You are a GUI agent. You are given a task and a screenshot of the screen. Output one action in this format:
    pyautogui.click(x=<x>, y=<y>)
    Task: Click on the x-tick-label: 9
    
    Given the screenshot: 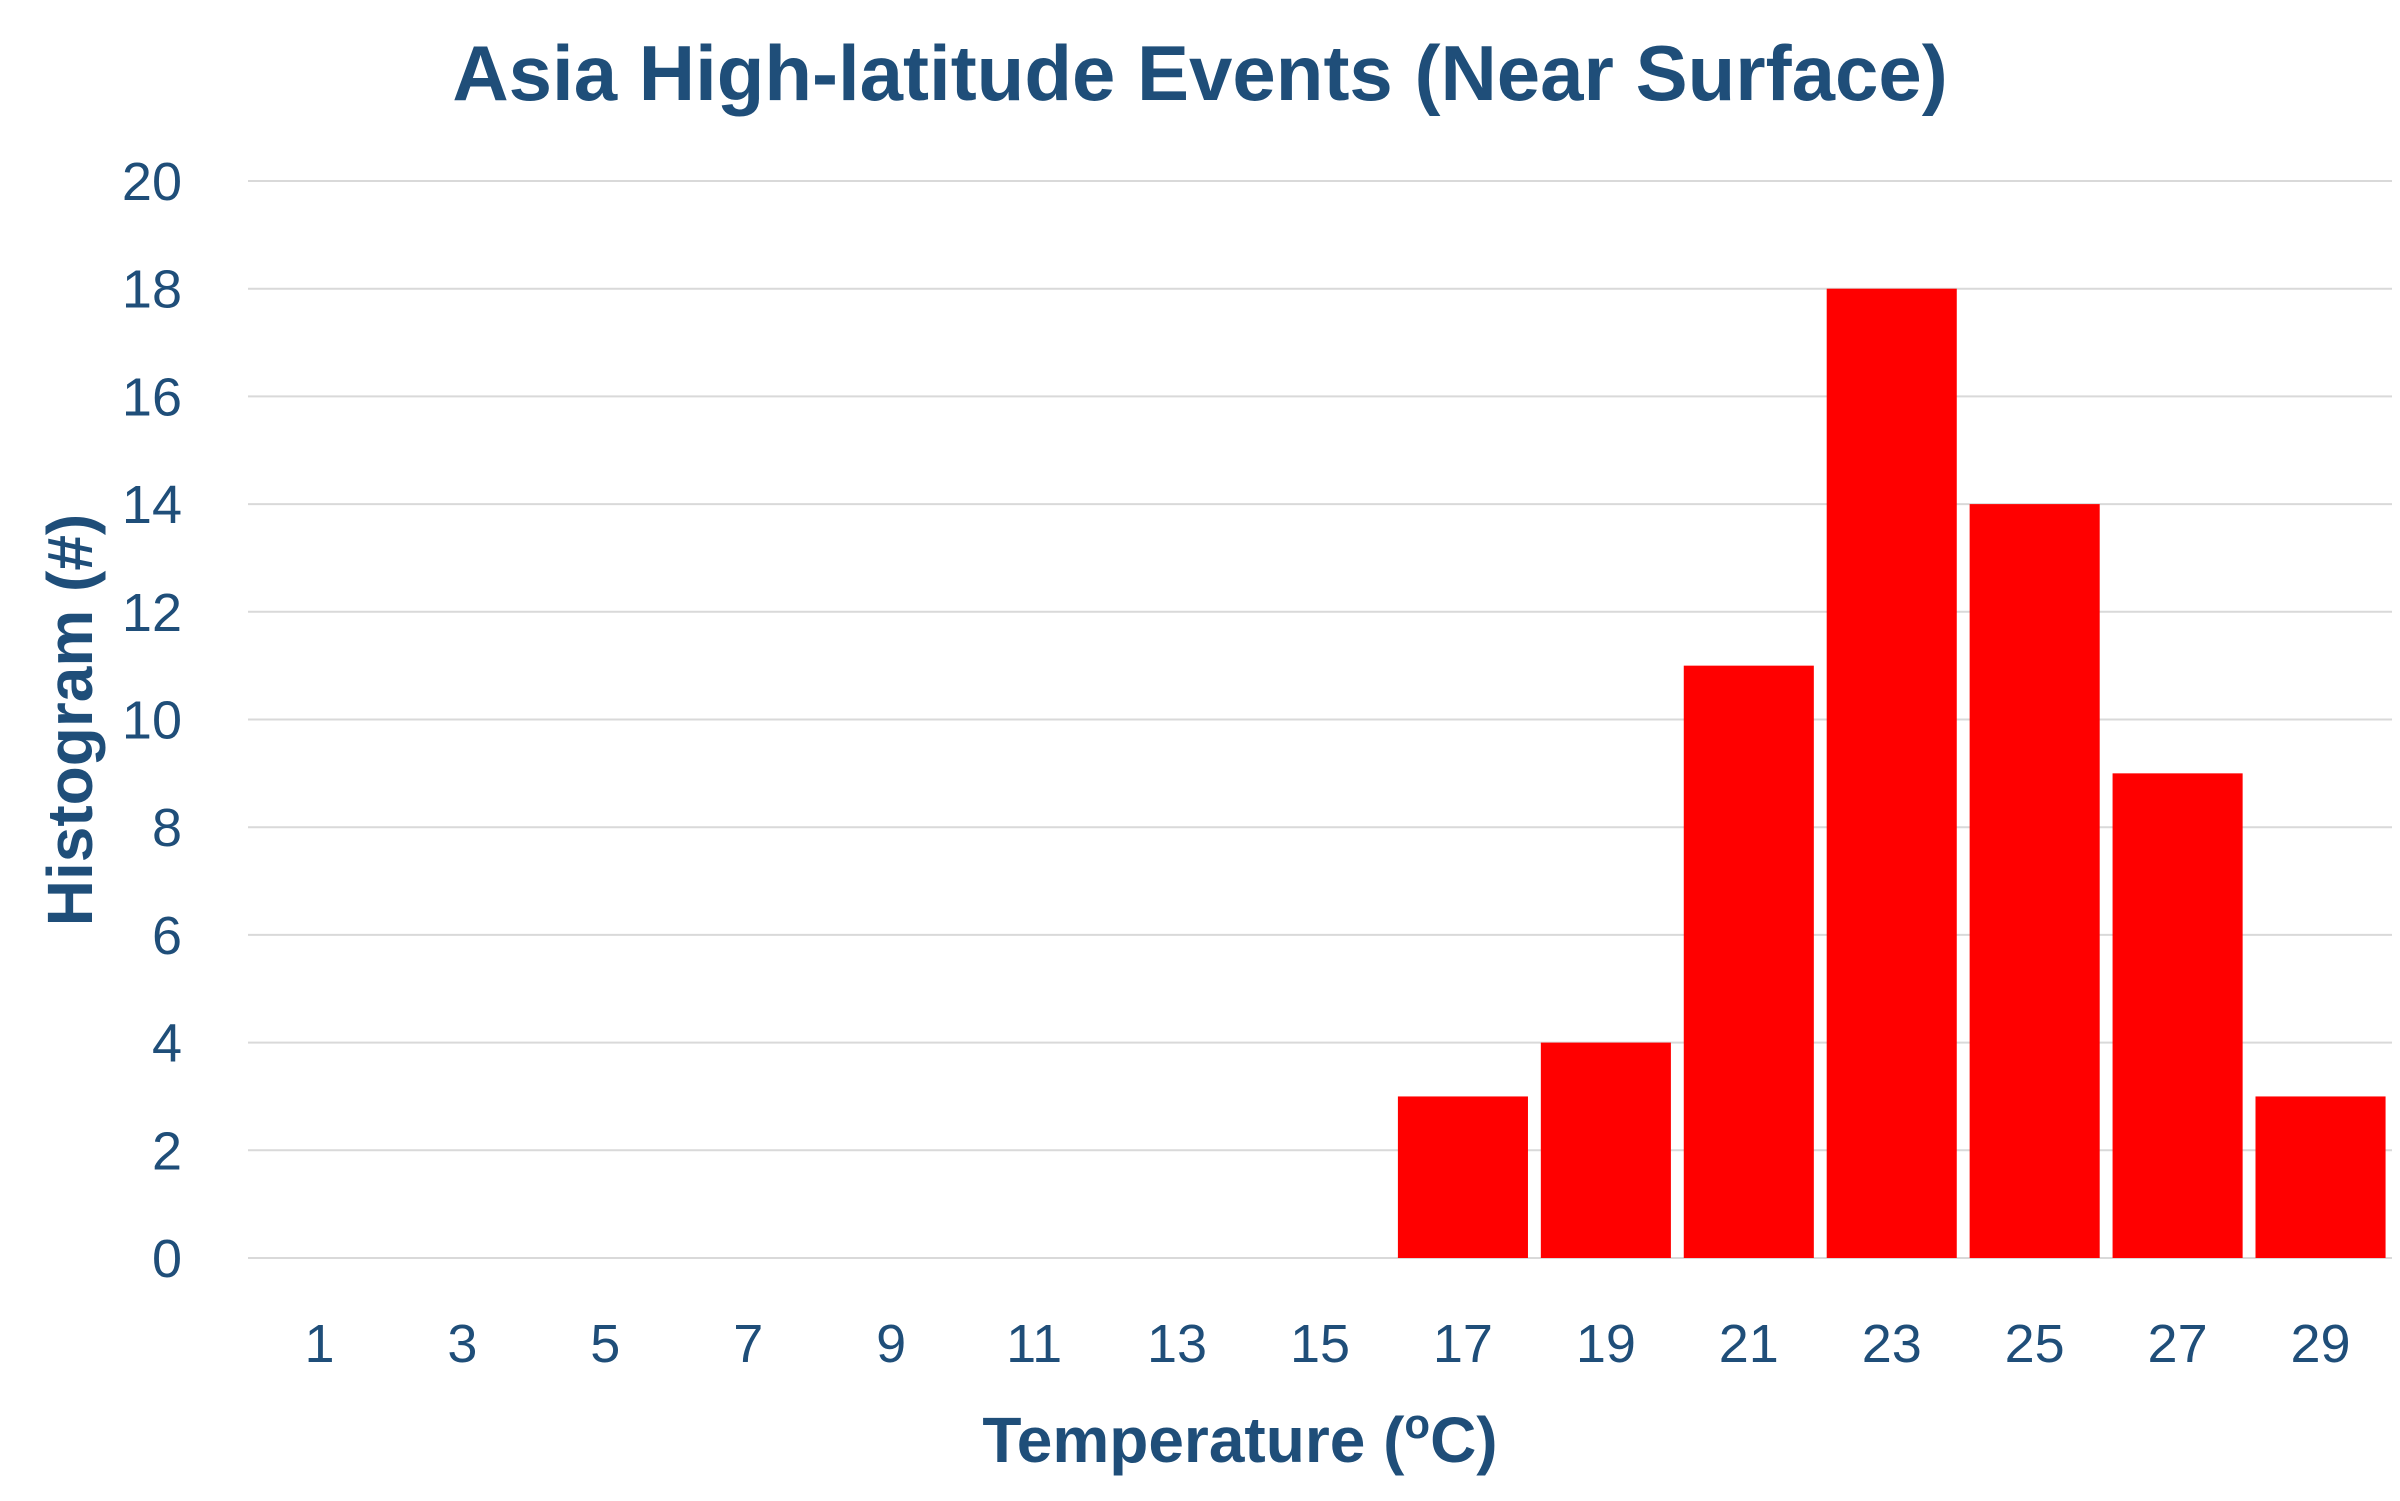 What is the action you would take?
    pyautogui.click(x=891, y=1344)
    